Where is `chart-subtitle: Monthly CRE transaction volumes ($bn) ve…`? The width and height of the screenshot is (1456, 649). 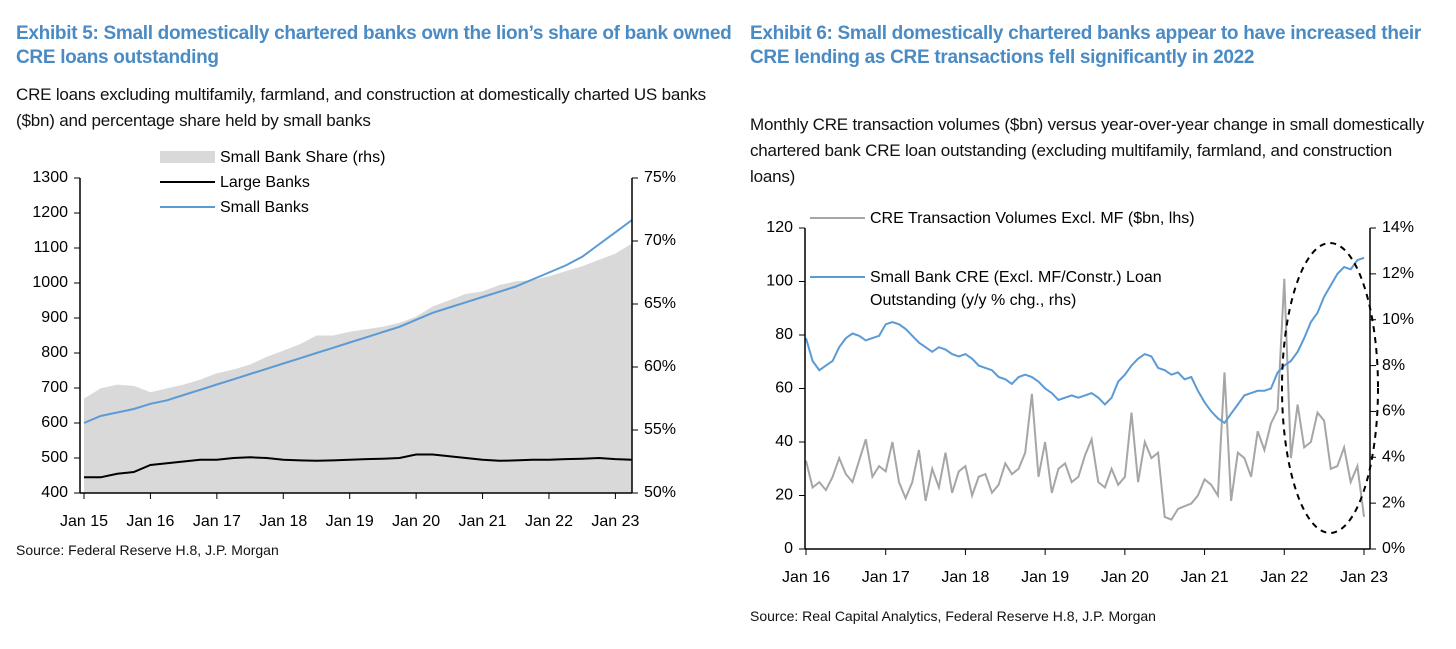 chart-subtitle: Monthly CRE transaction volumes ($bn) ve… is located at coordinates (1087, 150).